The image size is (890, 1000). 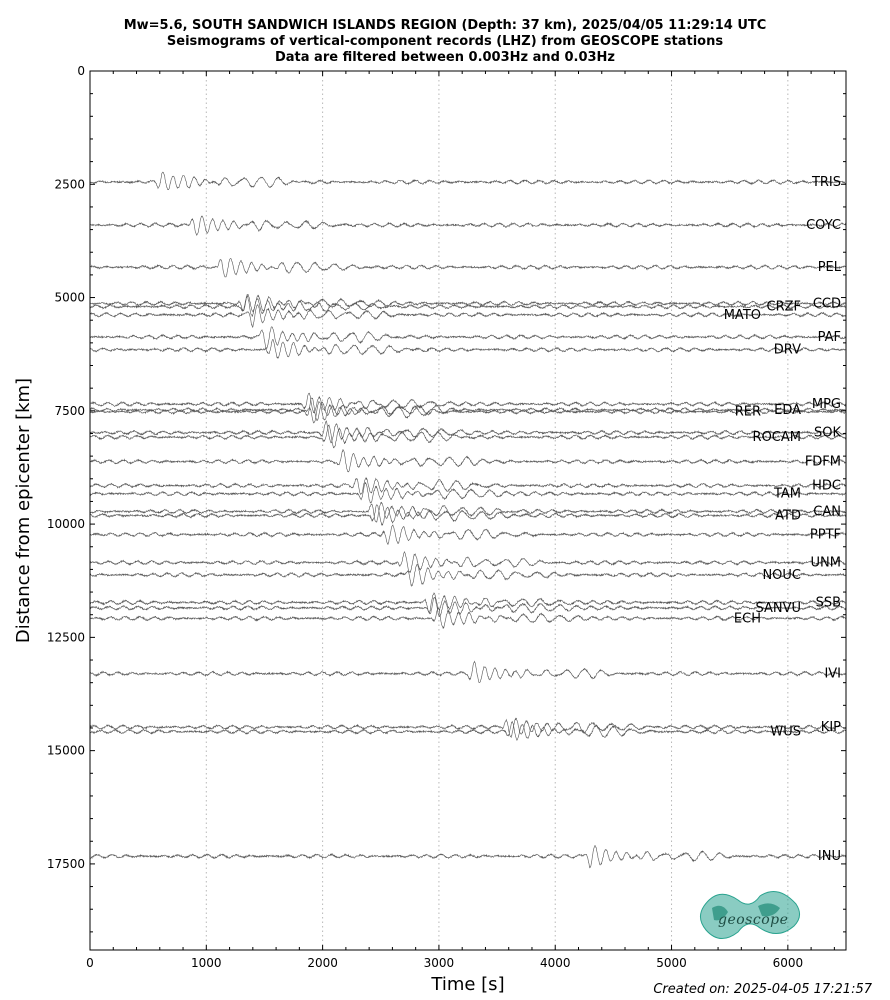 What do you see at coordinates (762, 989) in the screenshot?
I see `created-timestamp: Created on: 2025-04-05 17:21:57` at bounding box center [762, 989].